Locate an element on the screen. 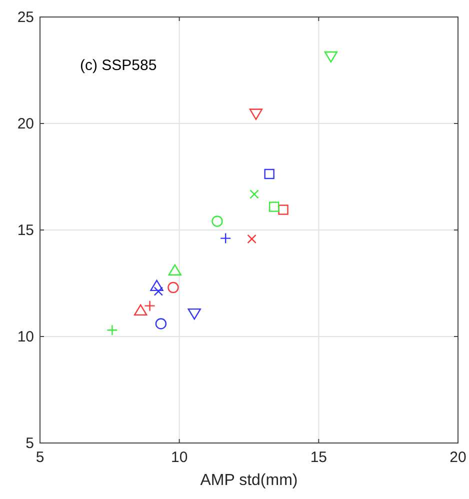  x-axis-title: AMP std(mm) is located at coordinates (249, 480).